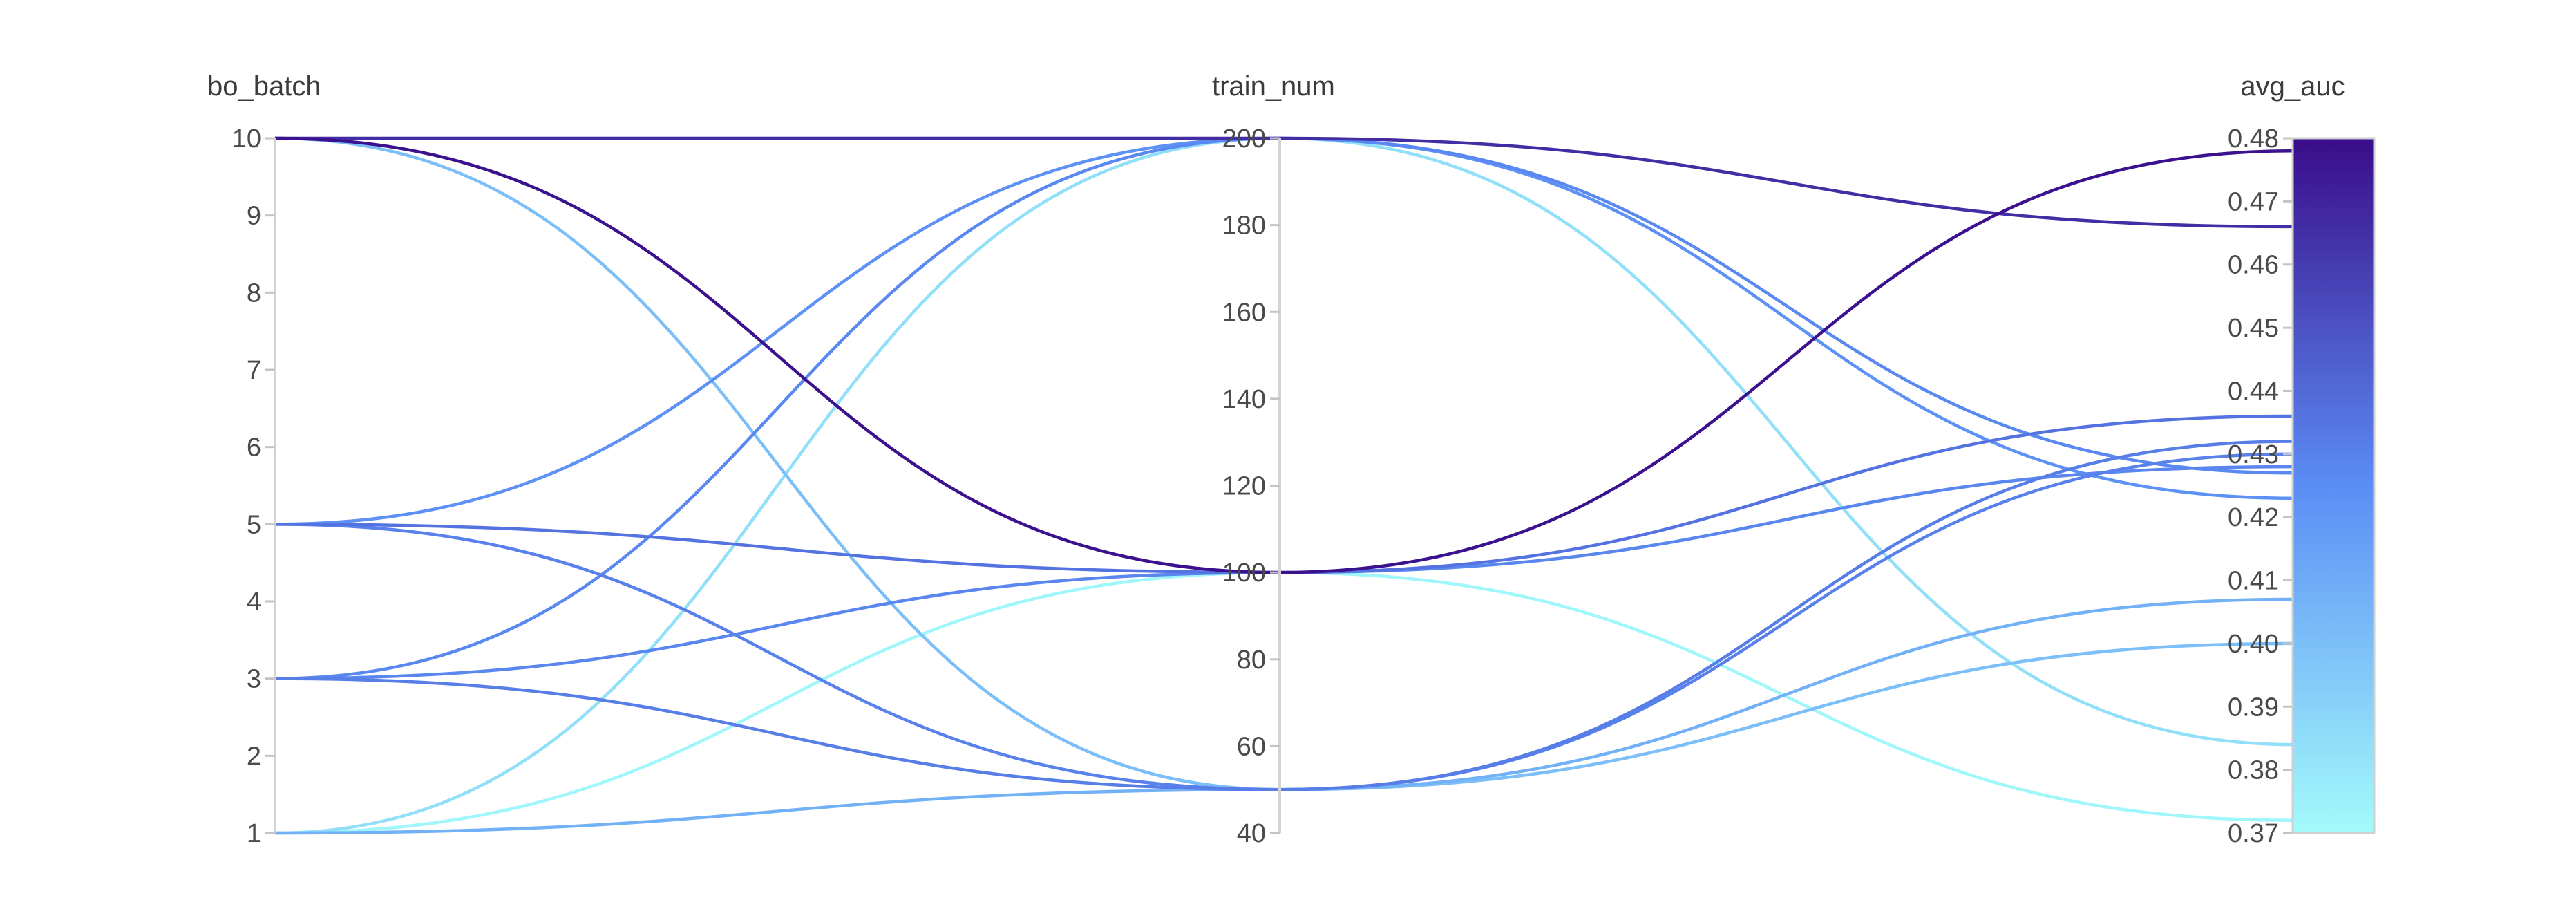 The width and height of the screenshot is (2576, 918). Describe the element at coordinates (1244, 399) in the screenshot. I see `tick-label-train_num: 140` at that location.